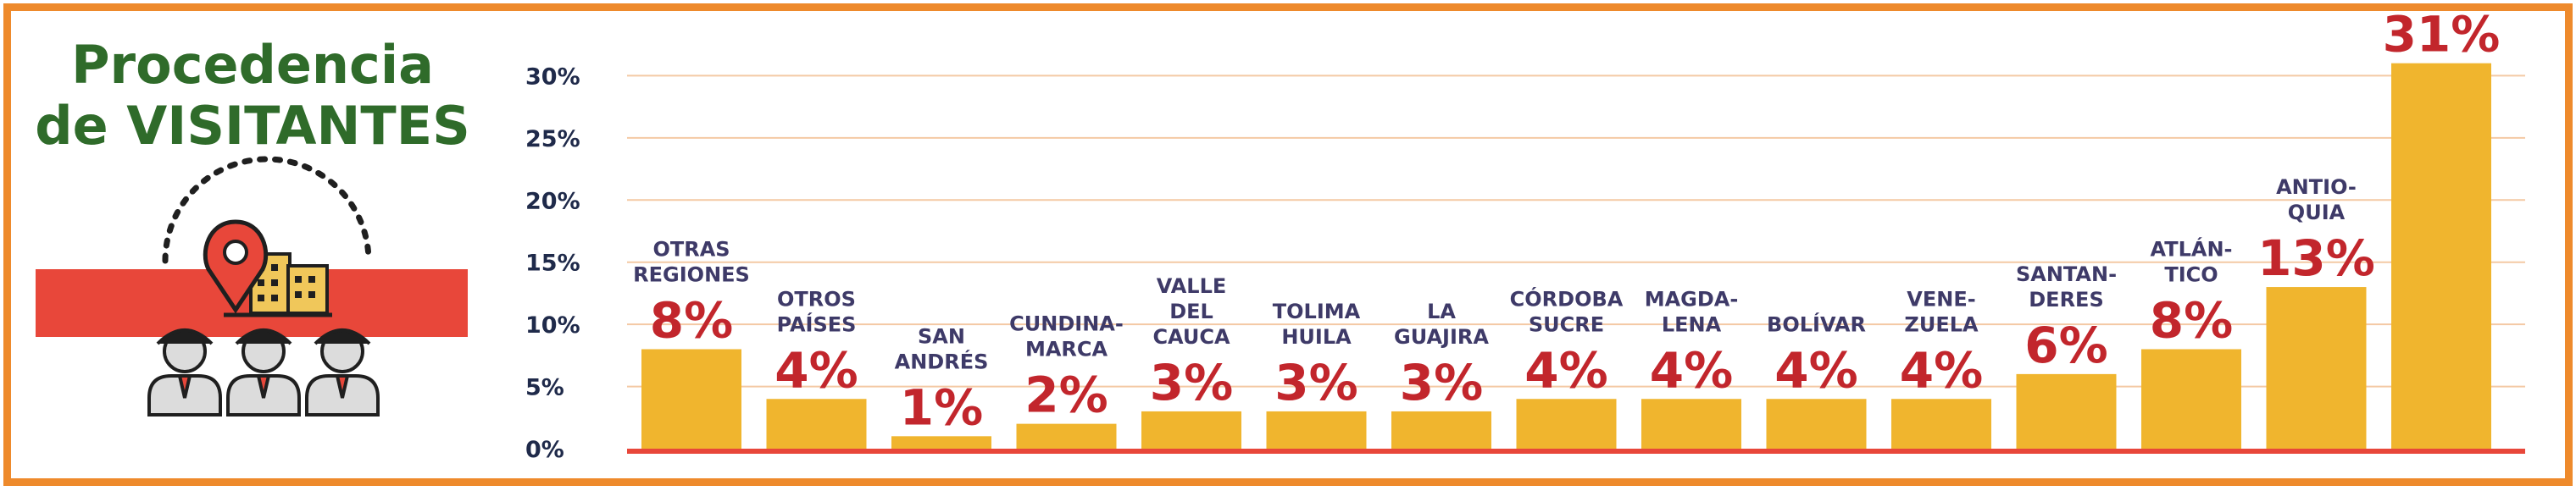 The width and height of the screenshot is (2576, 491). I want to click on value-label: 1%, so click(942, 407).